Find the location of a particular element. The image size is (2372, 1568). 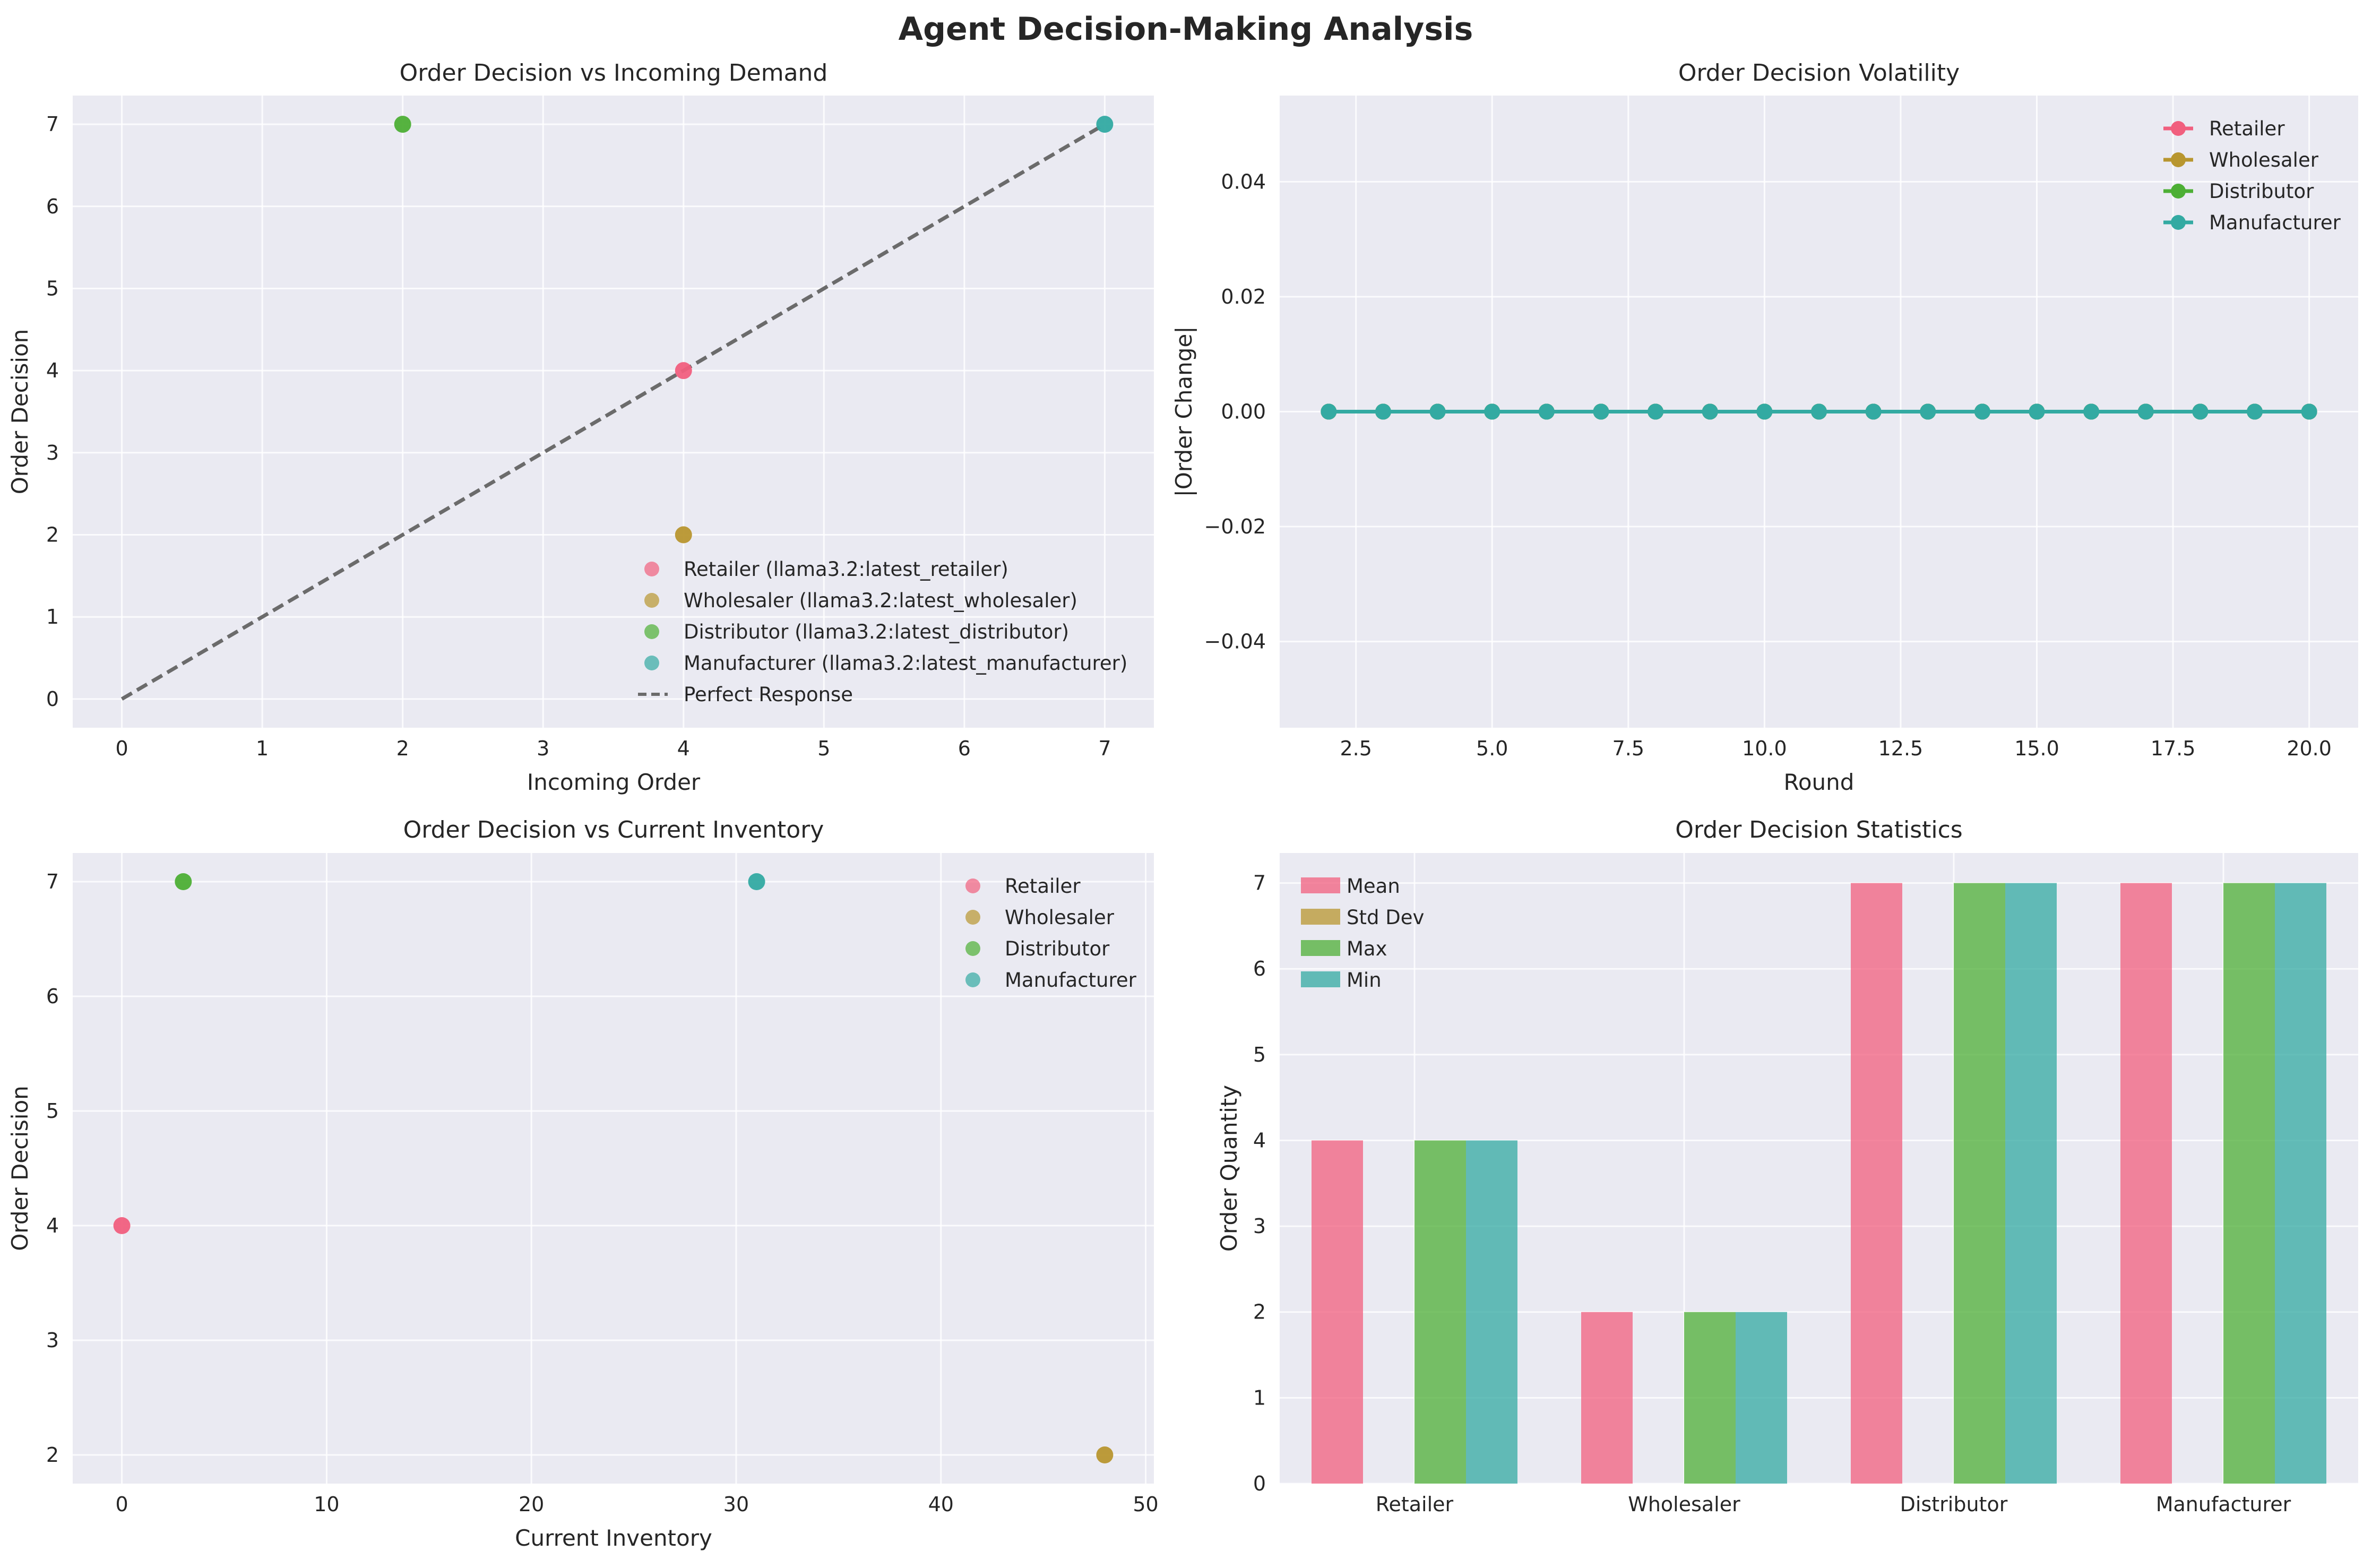

panel-title: Order Decision Volatility is located at coordinates (1819, 73).